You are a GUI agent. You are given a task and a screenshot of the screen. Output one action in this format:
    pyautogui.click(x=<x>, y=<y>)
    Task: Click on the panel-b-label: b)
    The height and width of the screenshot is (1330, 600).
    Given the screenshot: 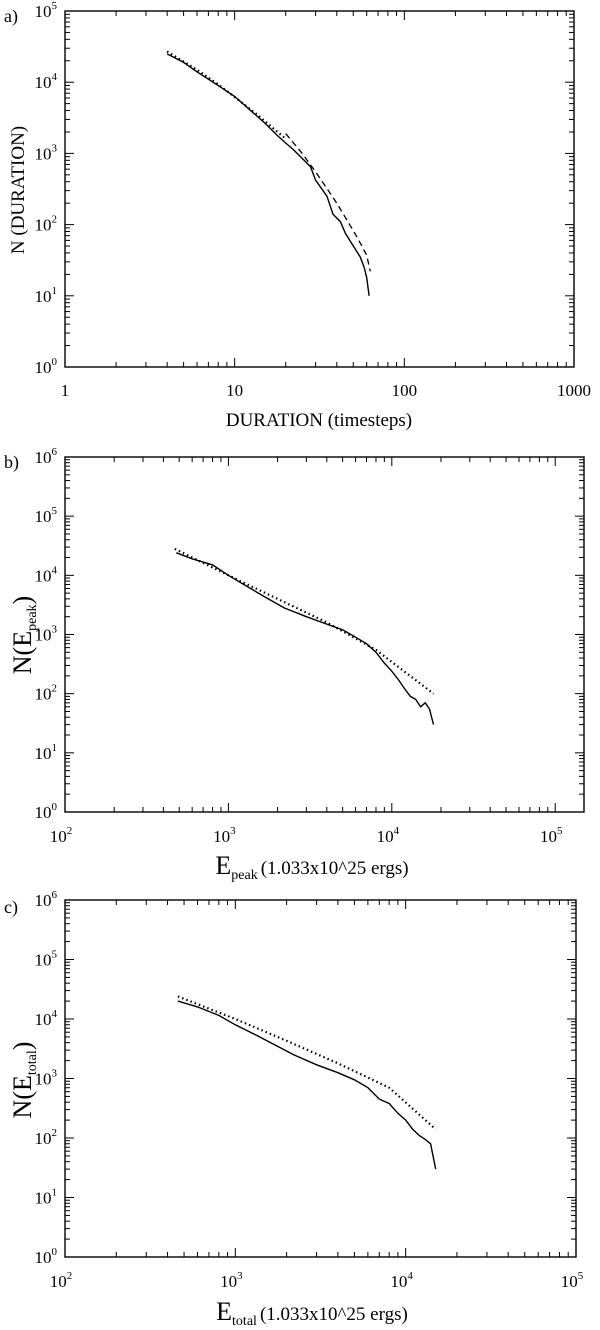 What is the action you would take?
    pyautogui.click(x=11, y=462)
    